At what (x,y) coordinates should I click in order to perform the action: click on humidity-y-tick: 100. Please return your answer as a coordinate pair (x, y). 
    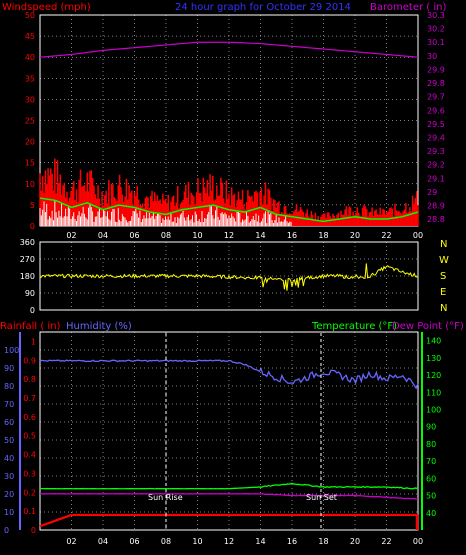
    Looking at the image, I should click on (11, 350).